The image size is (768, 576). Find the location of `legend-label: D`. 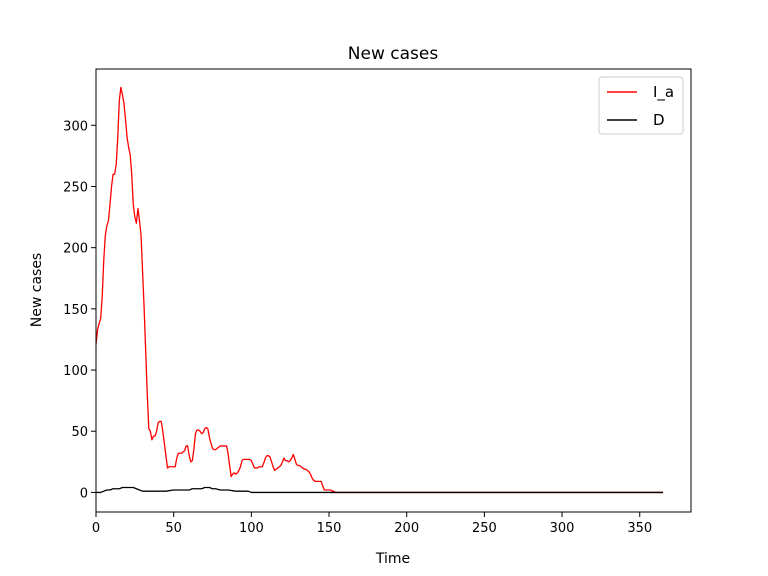

legend-label: D is located at coordinates (659, 120).